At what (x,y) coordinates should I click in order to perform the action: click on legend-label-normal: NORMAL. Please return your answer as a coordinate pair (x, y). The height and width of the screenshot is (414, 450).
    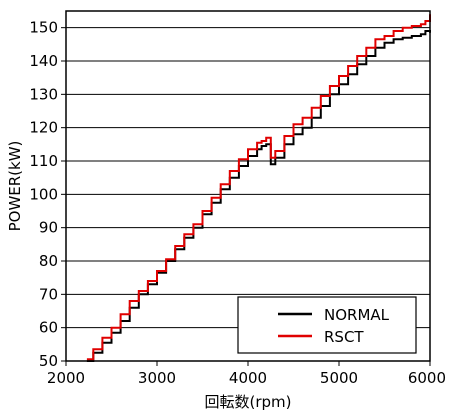
    Looking at the image, I should click on (357, 315).